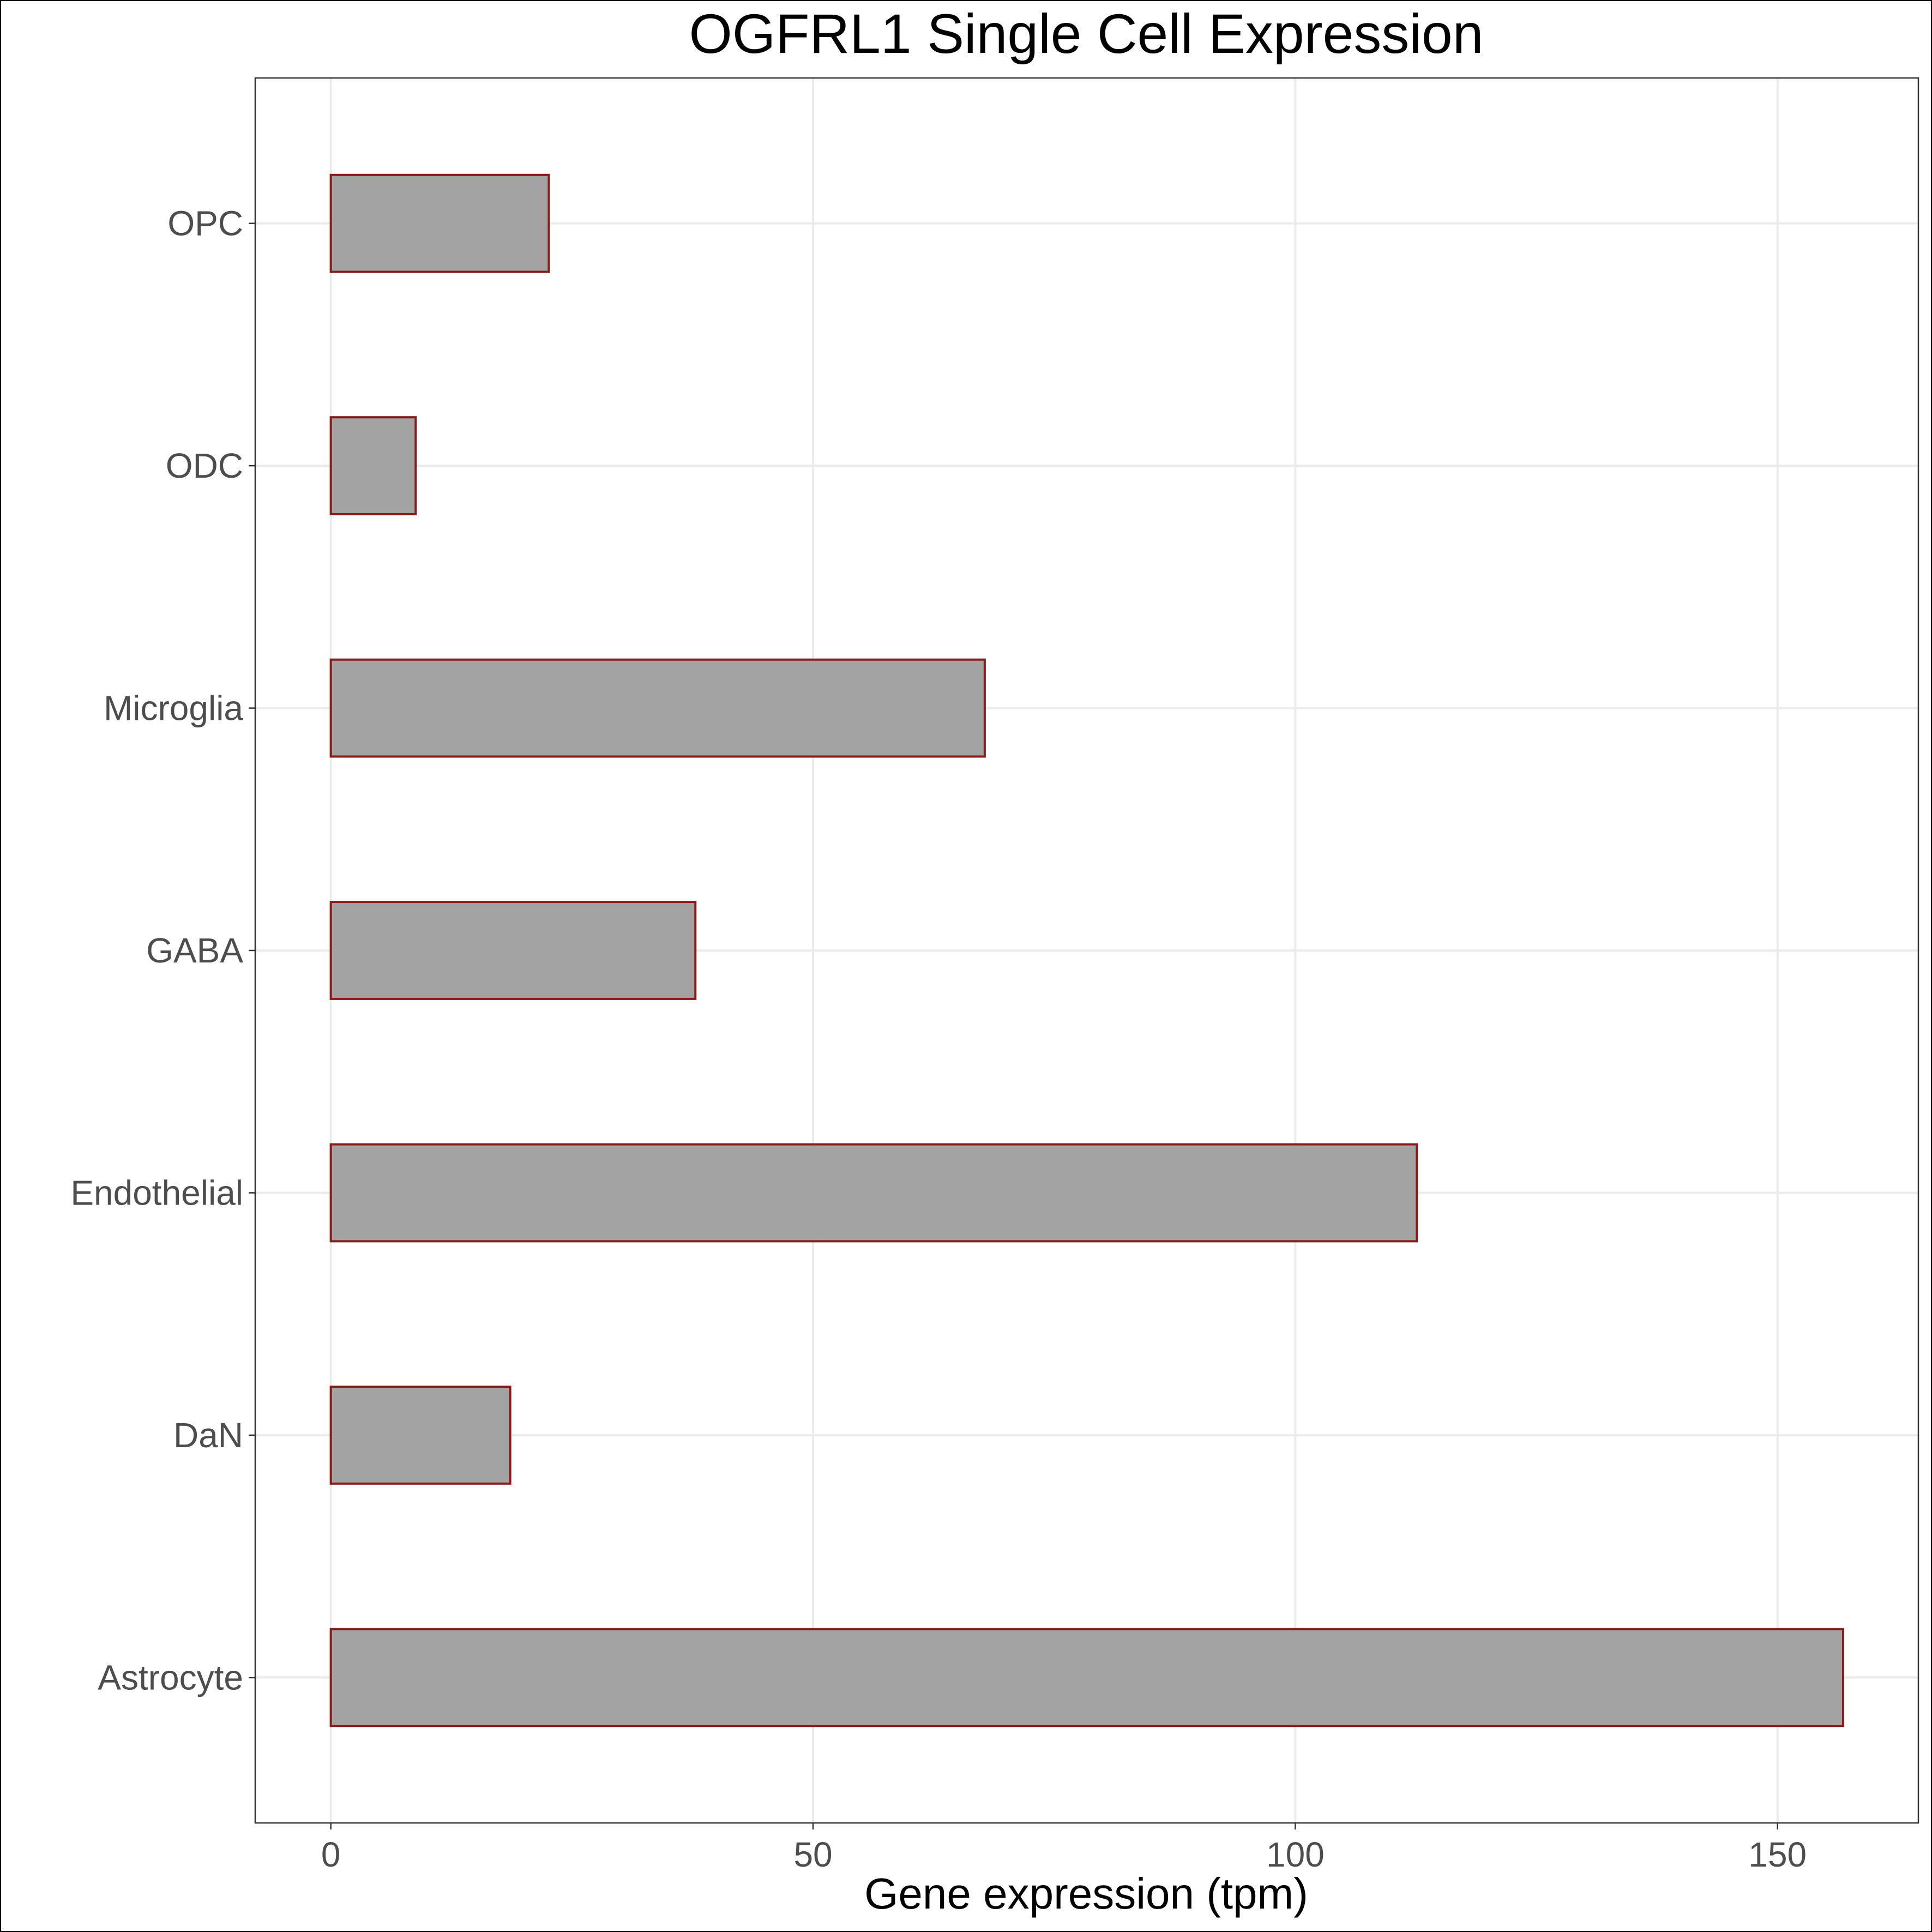 The height and width of the screenshot is (1932, 1932). What do you see at coordinates (657, 708) in the screenshot?
I see `bar-microglia` at bounding box center [657, 708].